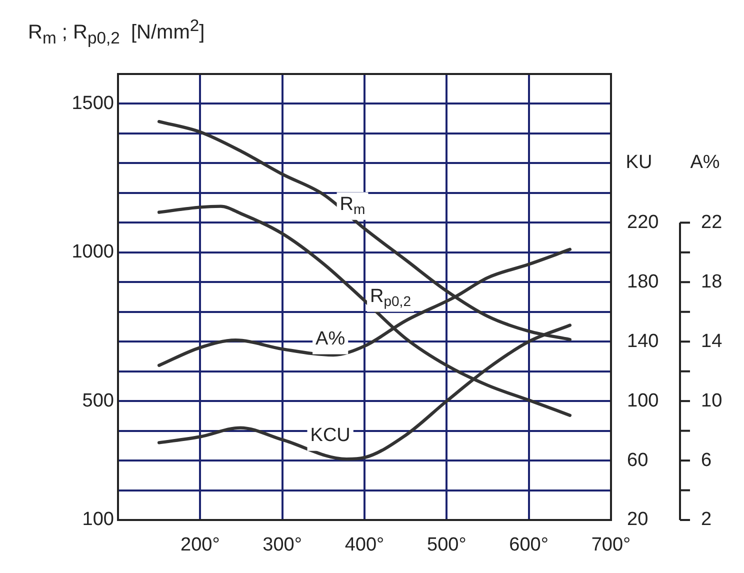  Describe the element at coordinates (711, 281) in the screenshot. I see `y3-tick-label: 18` at that location.